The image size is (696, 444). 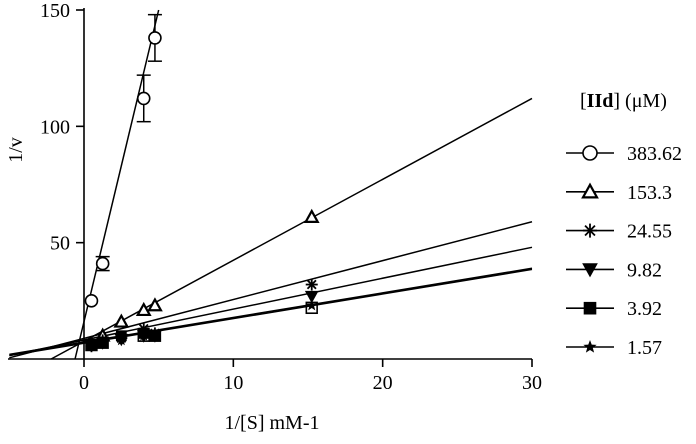 What do you see at coordinates (233, 383) in the screenshot?
I see `x-tick-label: 10` at bounding box center [233, 383].